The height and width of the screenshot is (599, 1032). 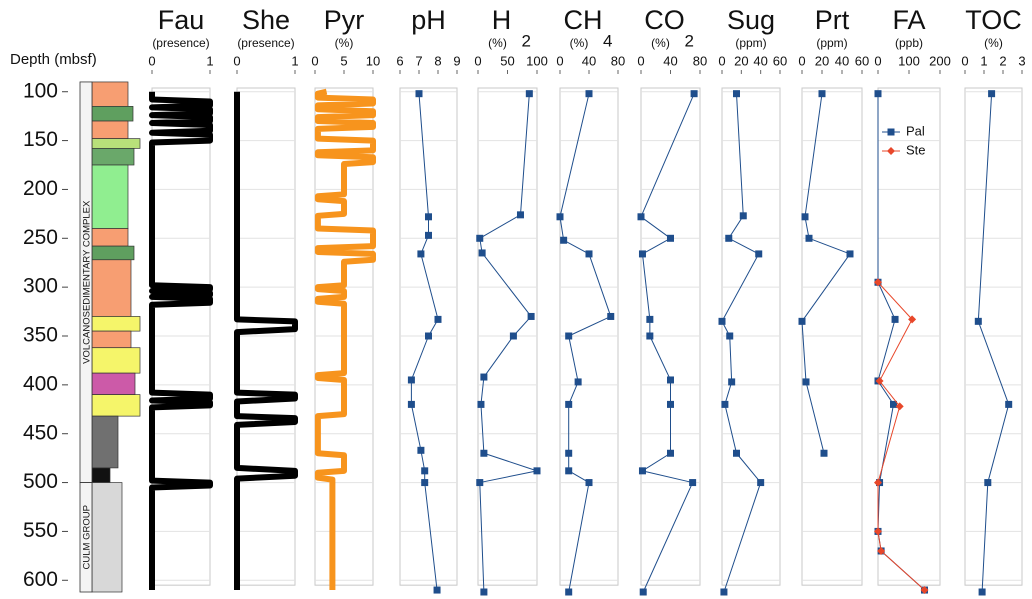 I want to click on y-tick-label: 350, so click(x=40, y=335).